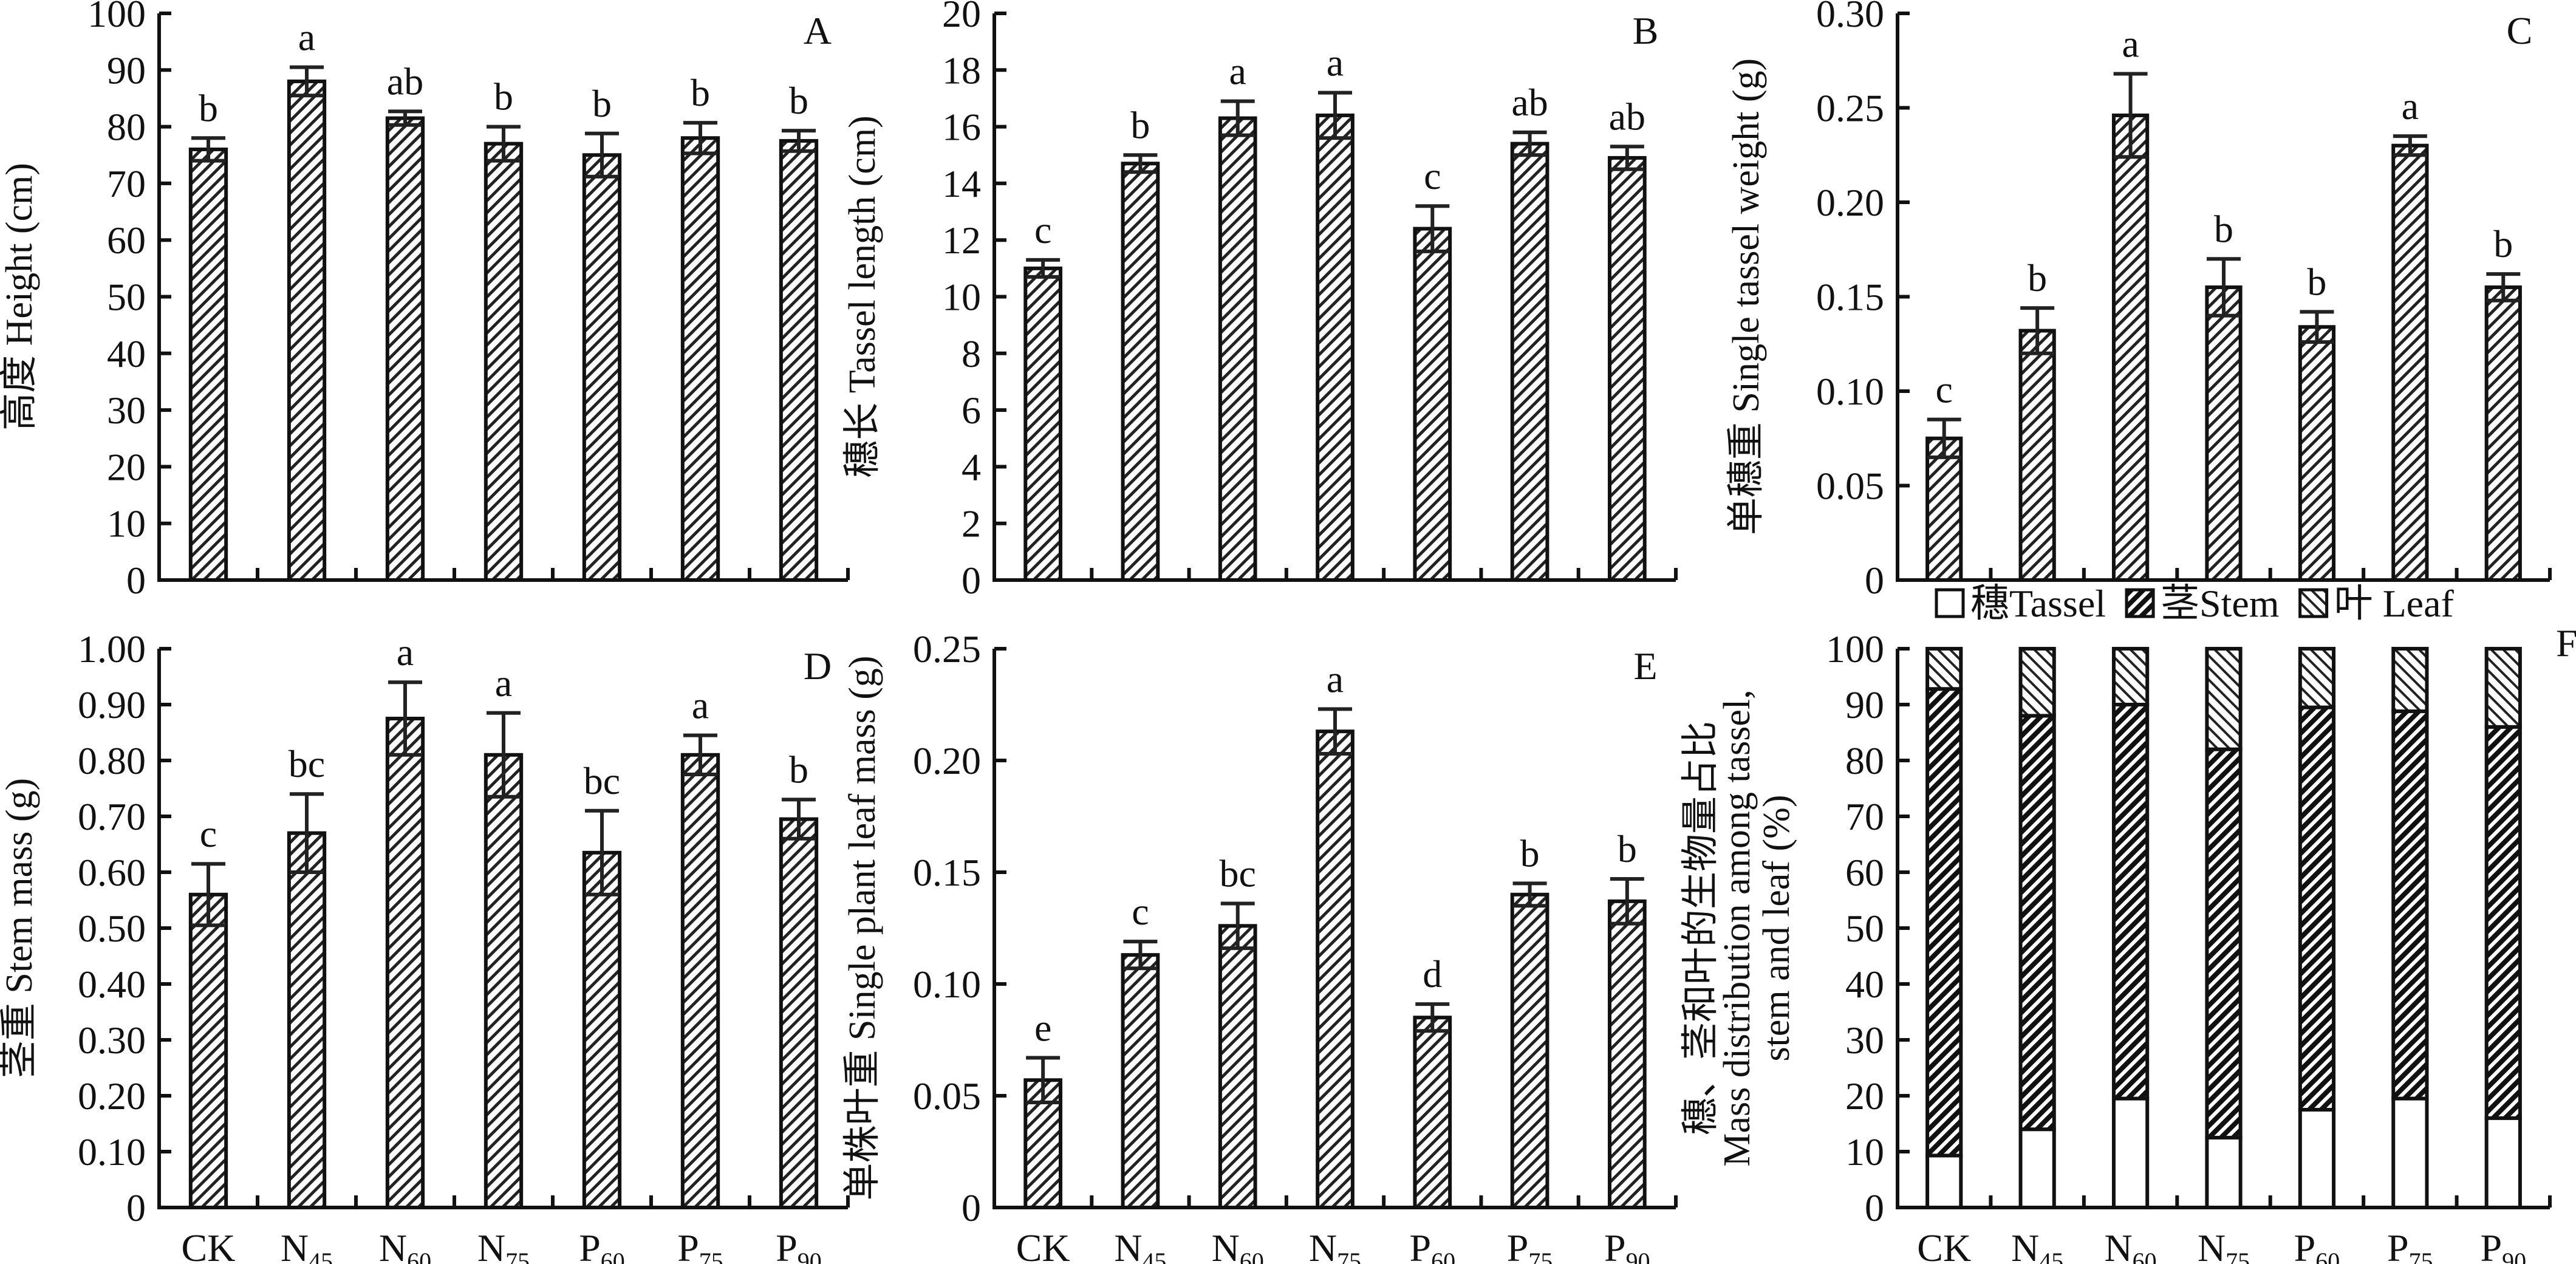  Describe the element at coordinates (1646, 31) in the screenshot. I see `panel-label: B` at that location.